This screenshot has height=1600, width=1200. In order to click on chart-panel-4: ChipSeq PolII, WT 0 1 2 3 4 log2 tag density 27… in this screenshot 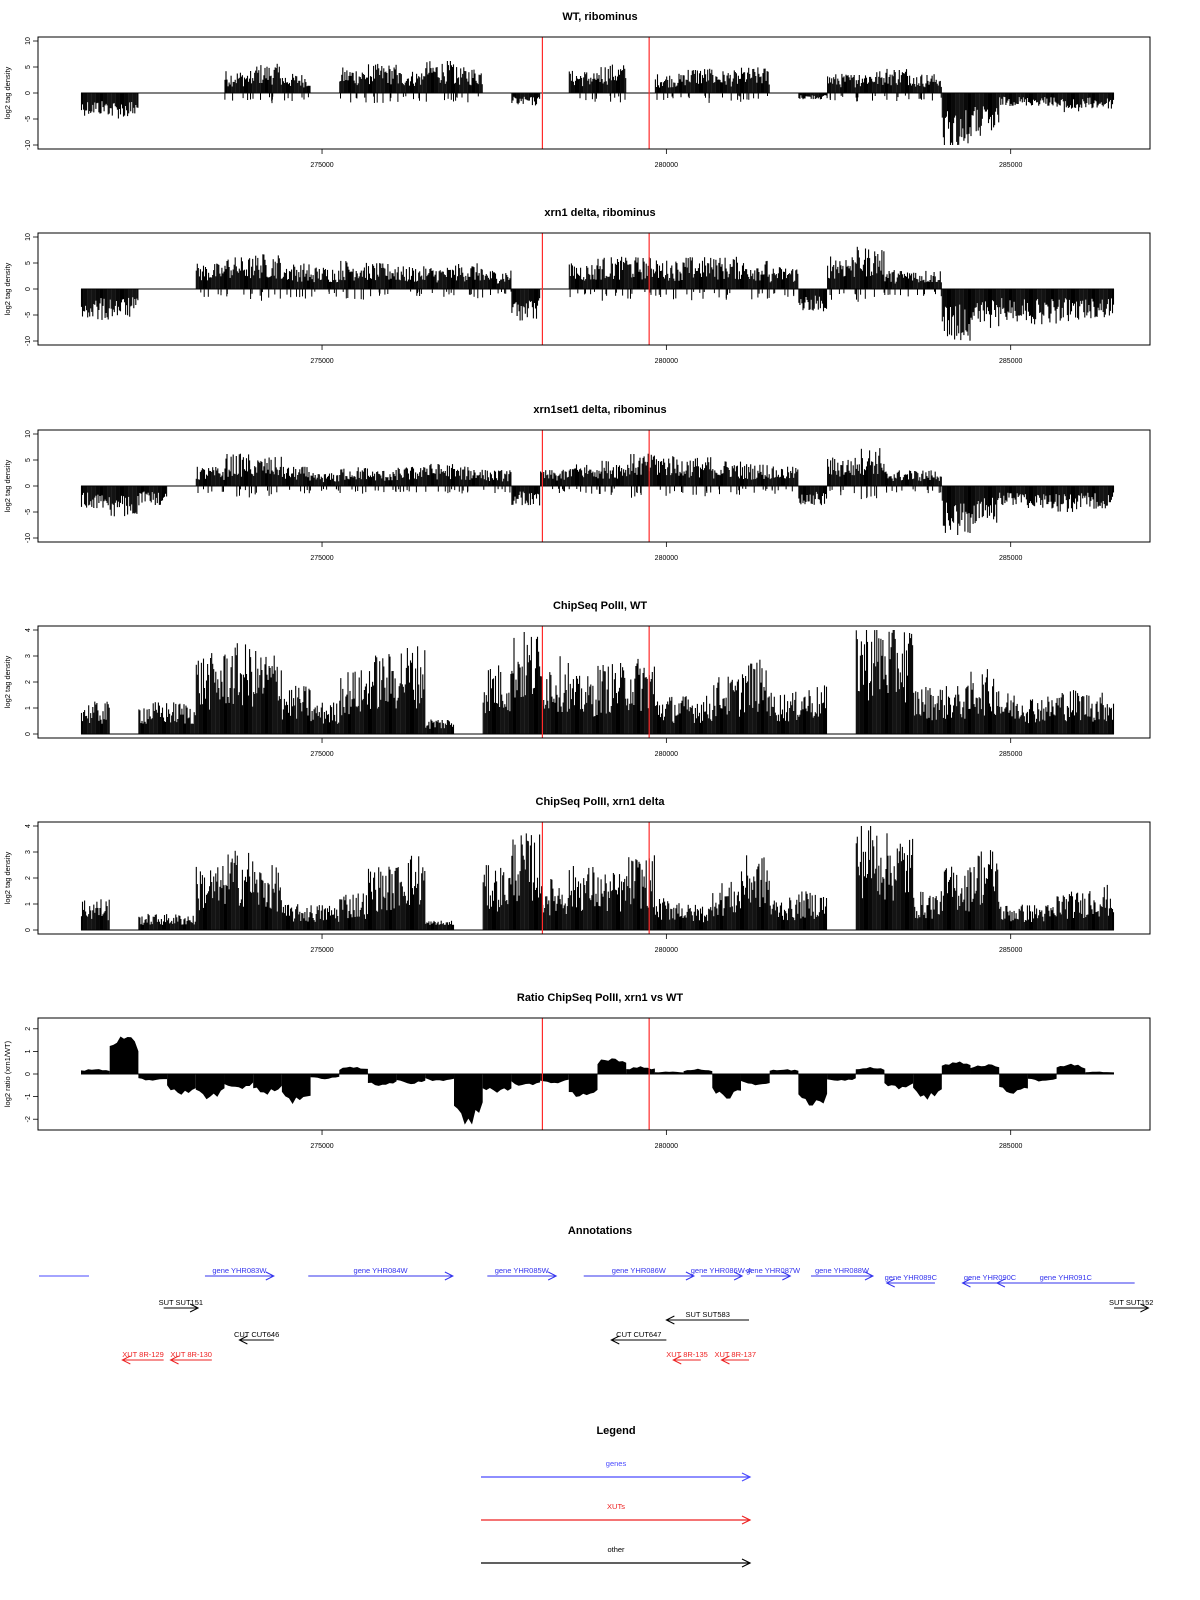, I will do `click(577, 679)`.